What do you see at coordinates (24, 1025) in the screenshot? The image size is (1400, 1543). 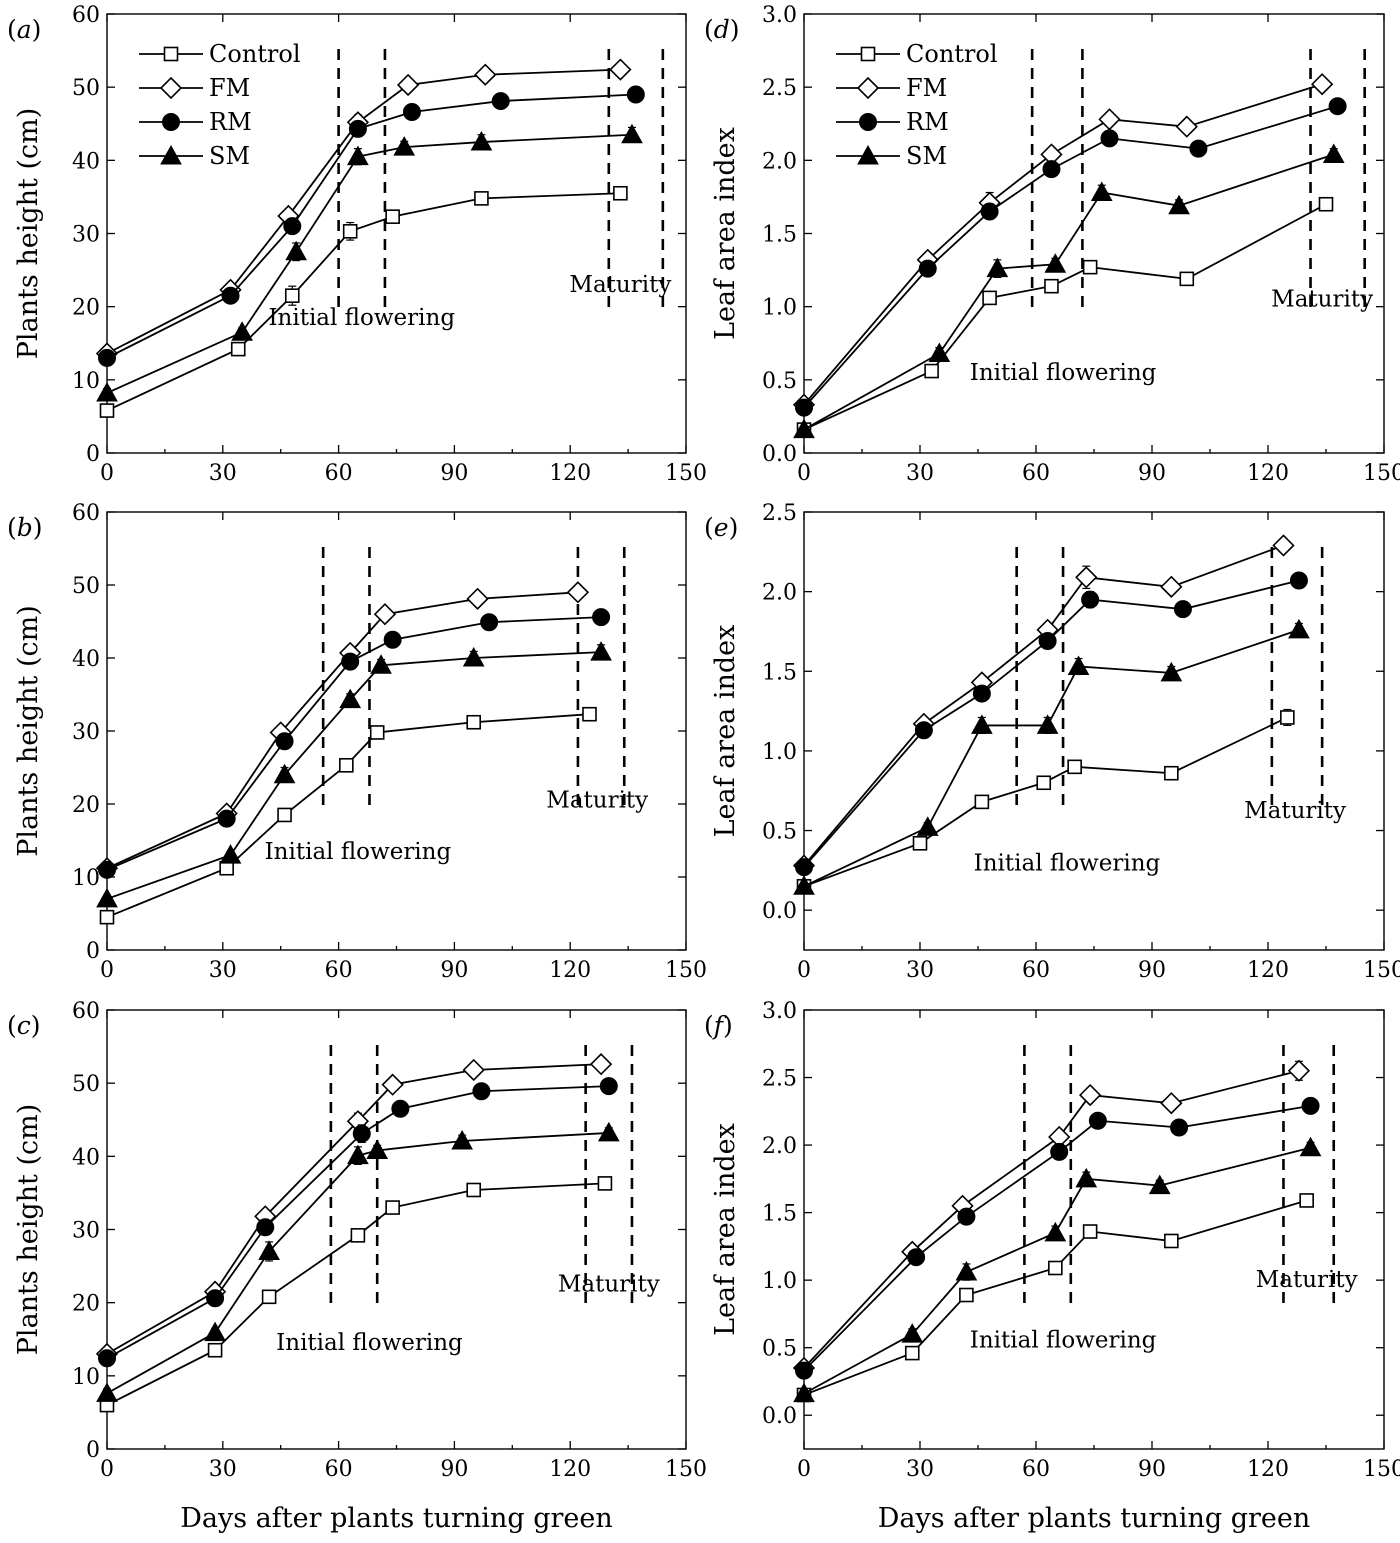 I see `panel-label: (c)` at bounding box center [24, 1025].